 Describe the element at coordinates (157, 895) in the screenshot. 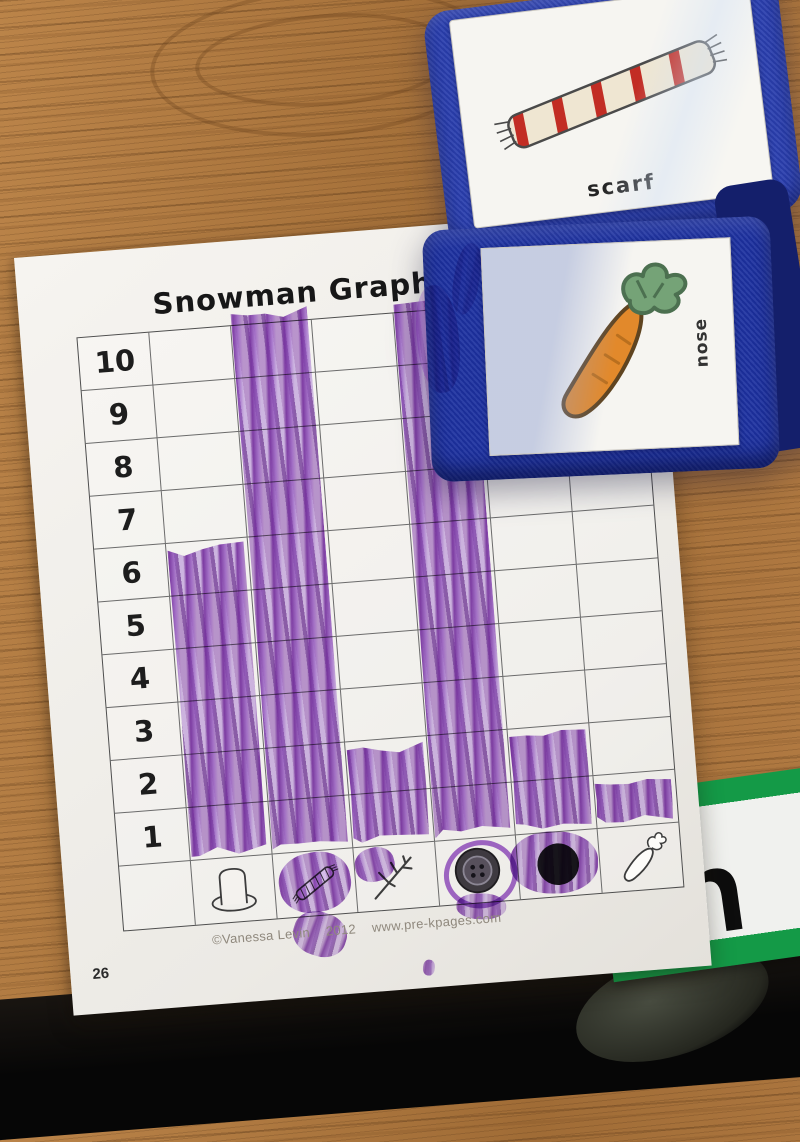

I see `icon-row-corner-cell` at that location.